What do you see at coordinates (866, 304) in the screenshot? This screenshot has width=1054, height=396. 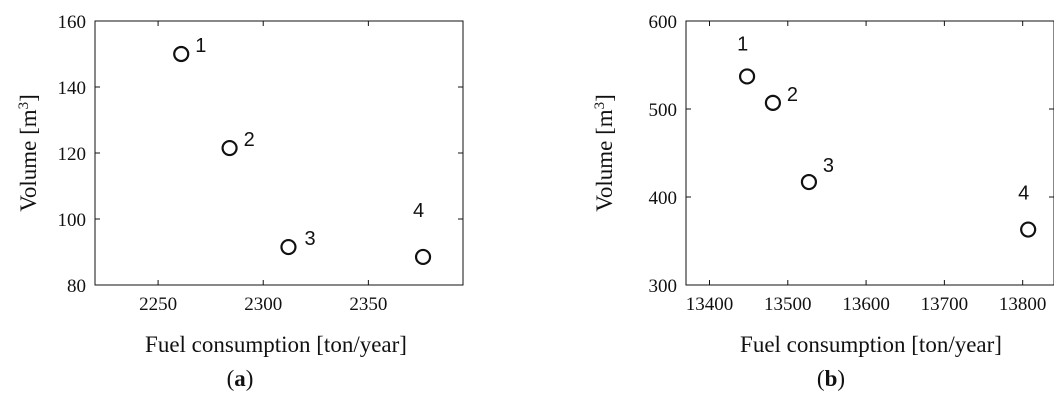 I see `x-tick-label: 13600` at bounding box center [866, 304].